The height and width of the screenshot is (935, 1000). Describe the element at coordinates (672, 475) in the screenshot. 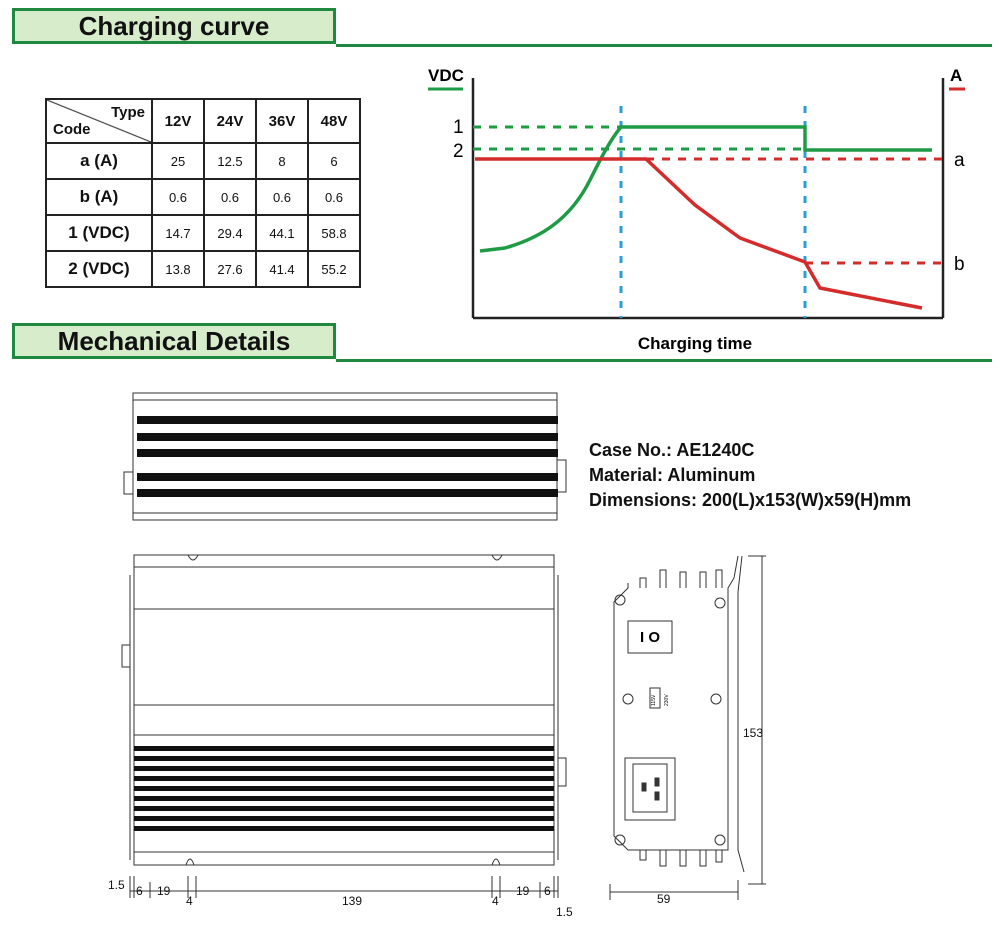

I see `case-material: Material: Aluminum` at that location.